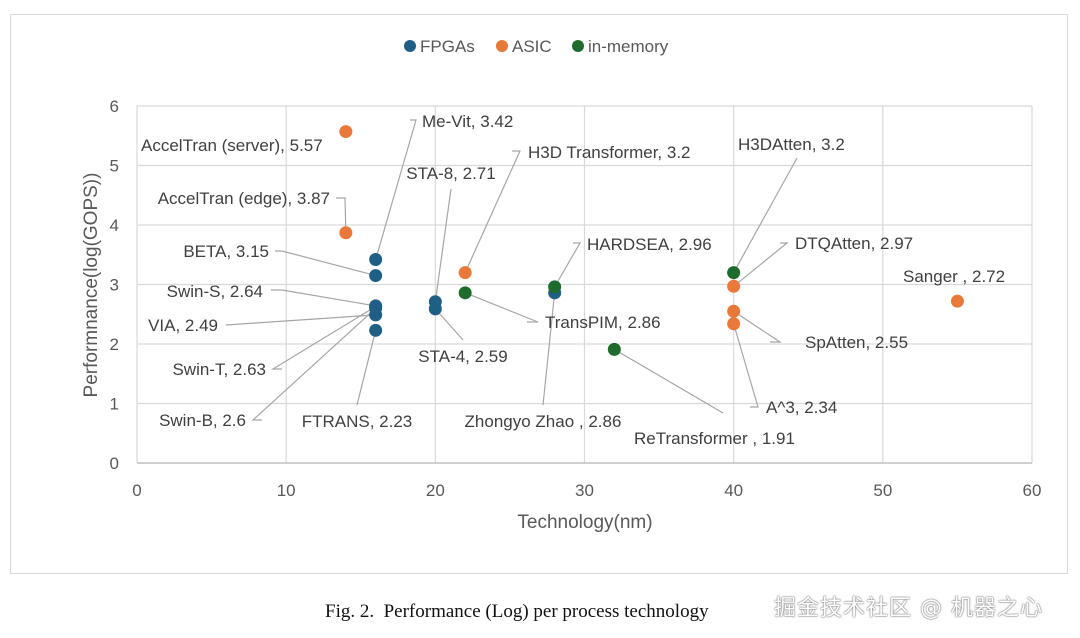 The image size is (1080, 638). I want to click on data-label: Swin-T, 2.63, so click(219, 369).